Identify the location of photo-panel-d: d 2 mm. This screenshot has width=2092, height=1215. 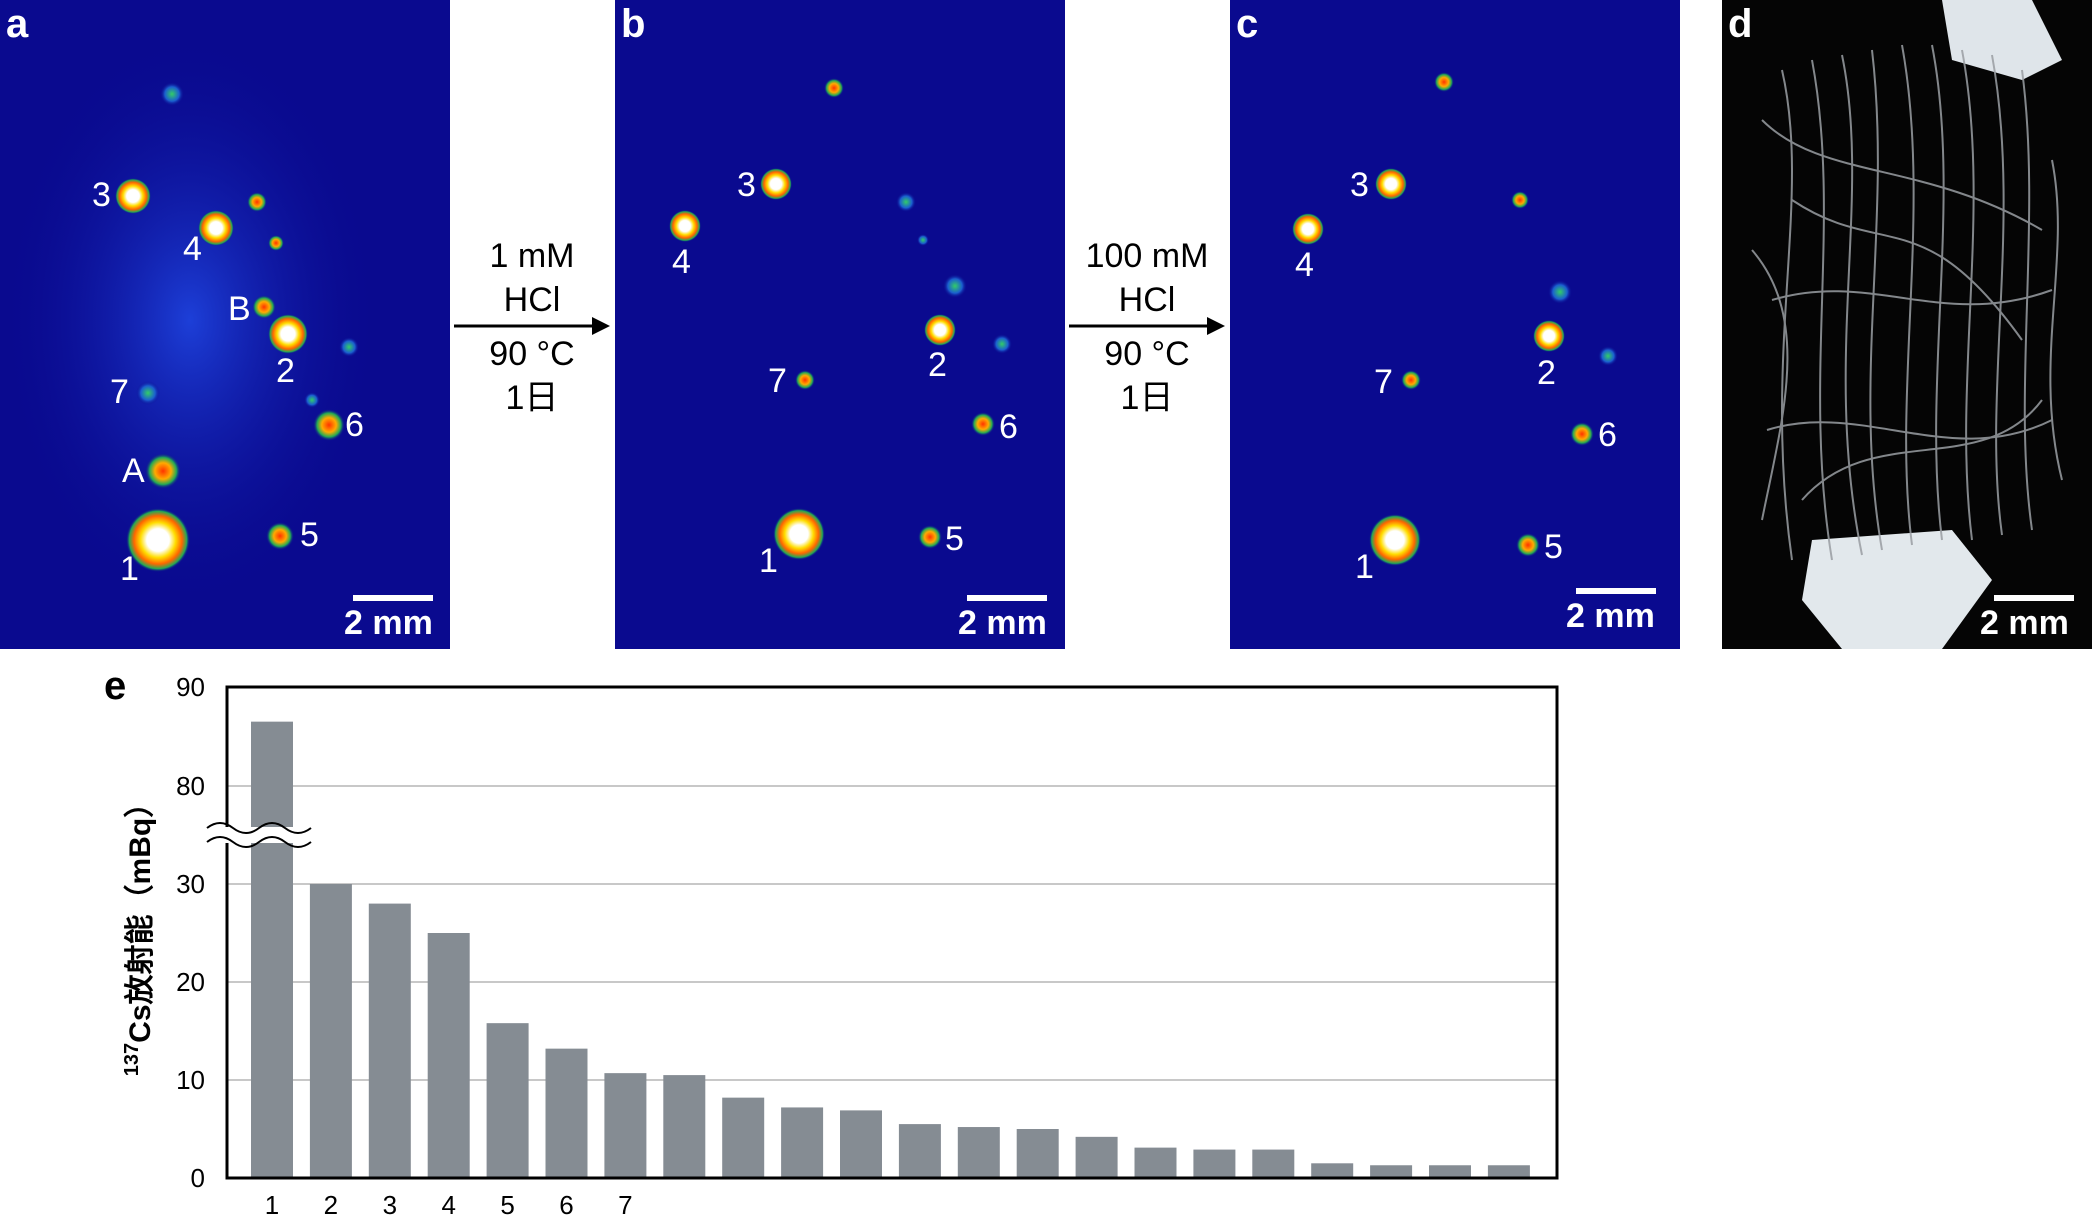
(1907, 324).